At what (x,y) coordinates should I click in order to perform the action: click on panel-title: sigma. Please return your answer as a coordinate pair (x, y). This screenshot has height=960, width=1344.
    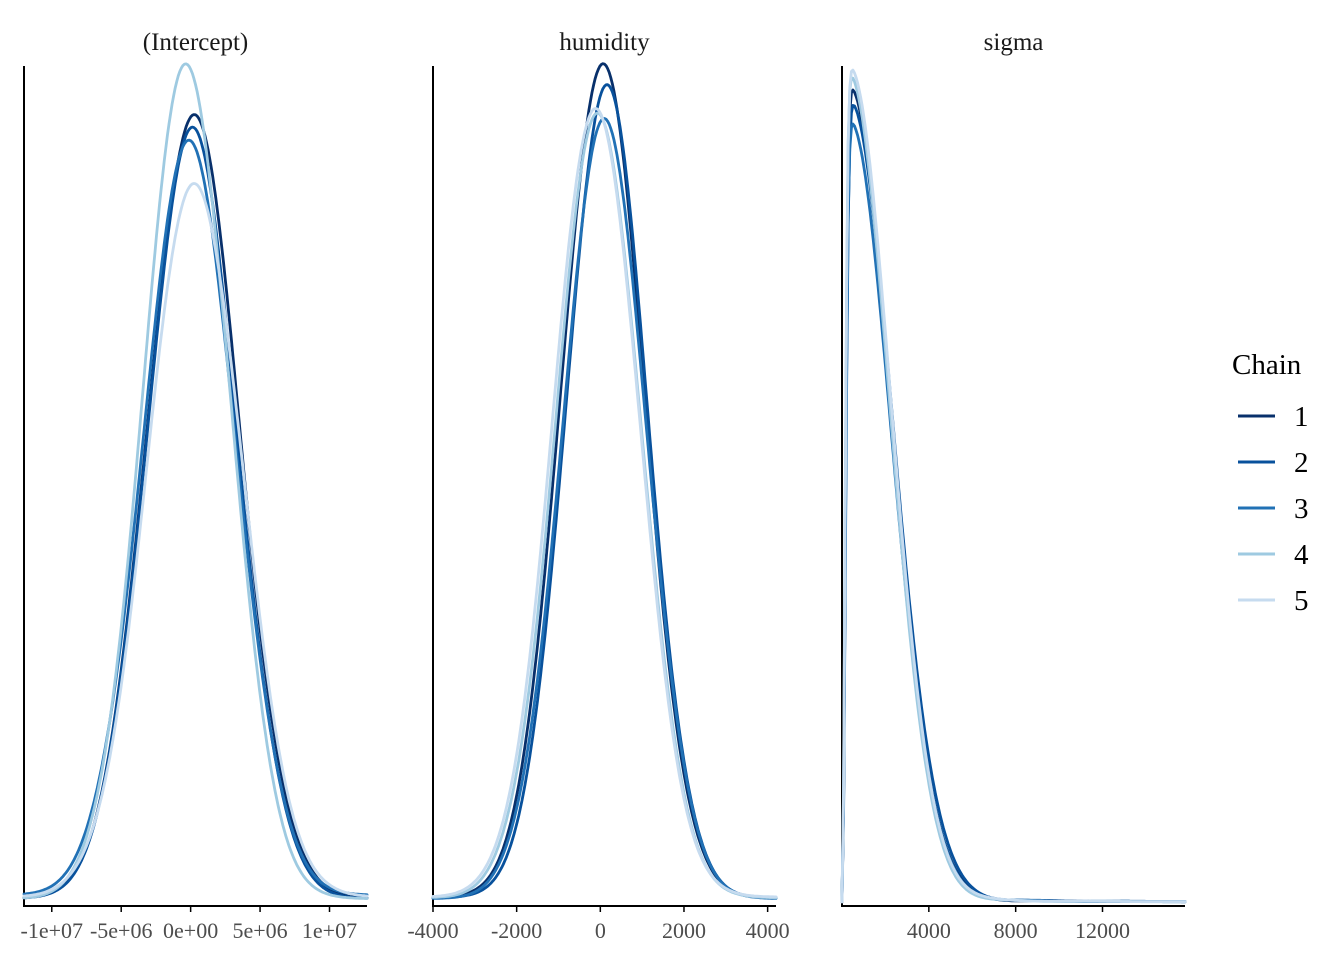
    Looking at the image, I should click on (1014, 42).